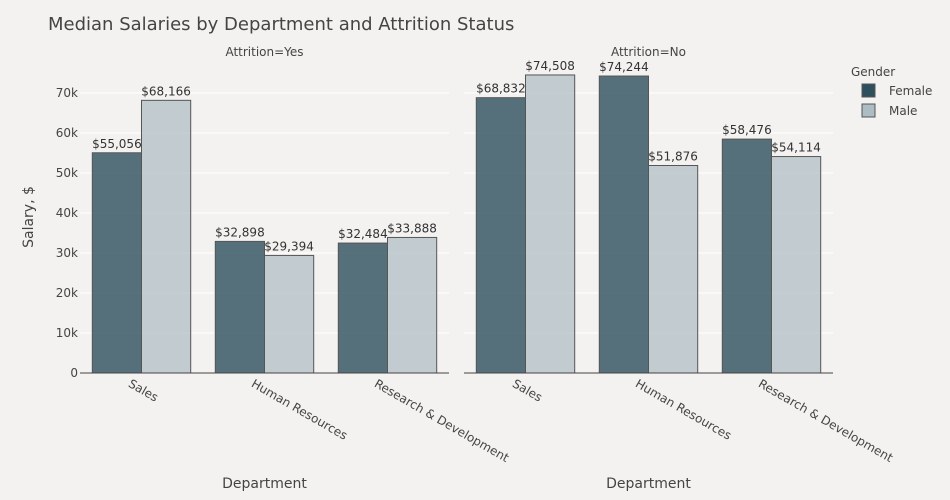 The height and width of the screenshot is (500, 950). I want to click on facet-label: Attrition=Yes, so click(264, 52).